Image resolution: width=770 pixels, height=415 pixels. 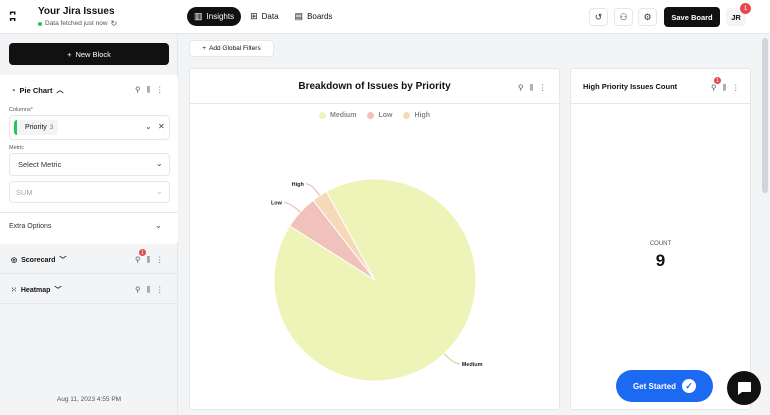 What do you see at coordinates (16, 148) in the screenshot?
I see `metric-label: Metric` at bounding box center [16, 148].